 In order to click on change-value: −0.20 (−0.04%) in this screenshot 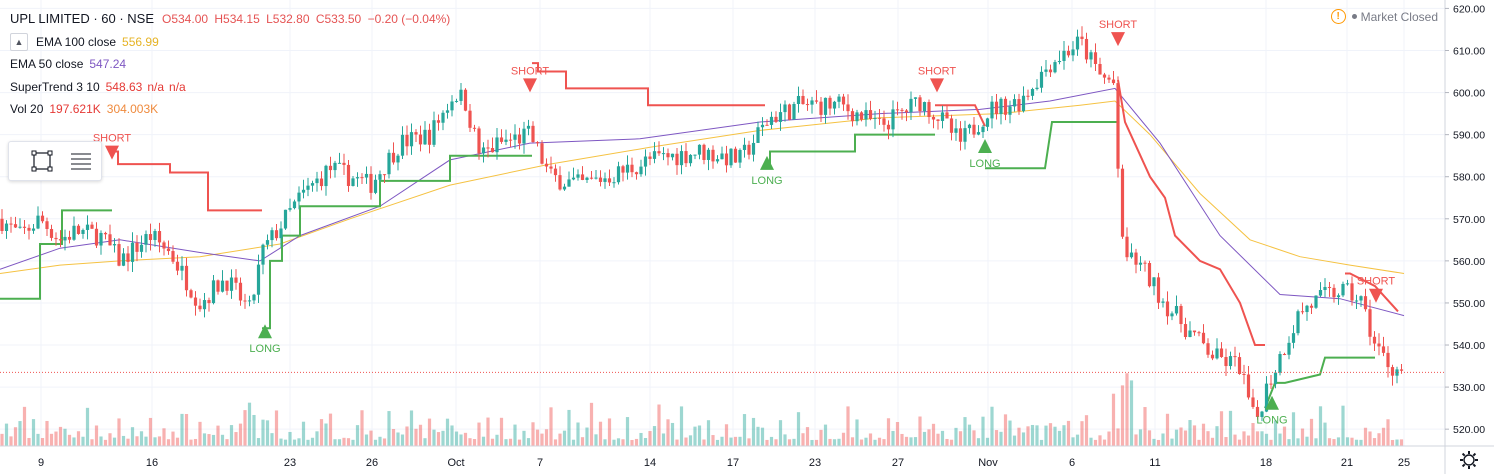, I will do `click(409, 19)`.